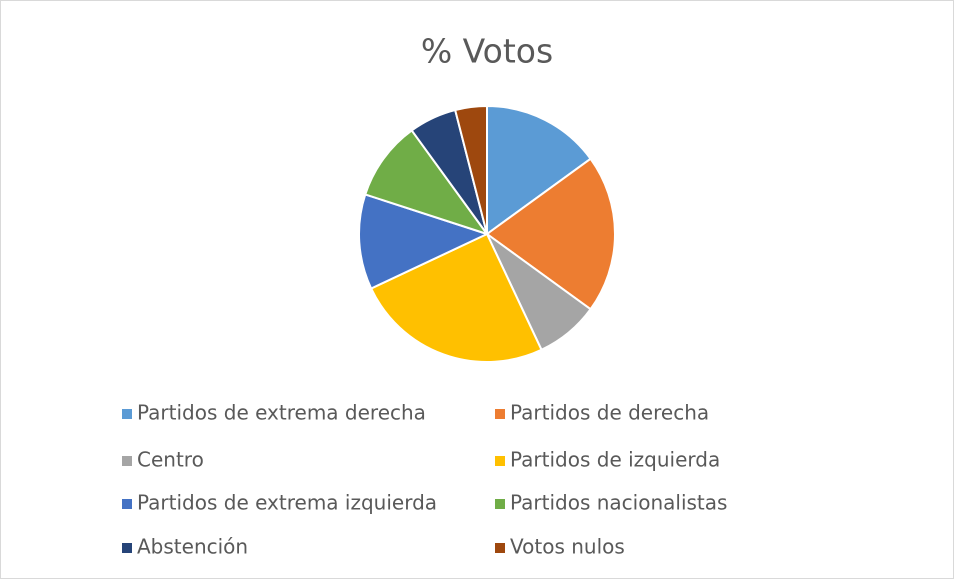  I want to click on legend-label: Partidos de derecha, so click(609, 413).